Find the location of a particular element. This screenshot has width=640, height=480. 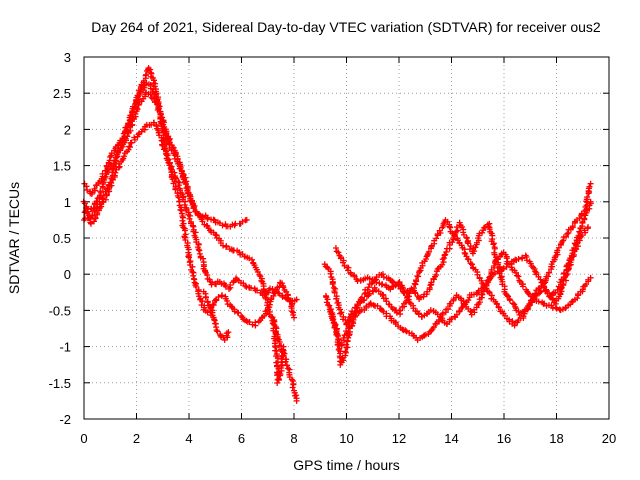

x-tick-label: 0 is located at coordinates (83, 438).